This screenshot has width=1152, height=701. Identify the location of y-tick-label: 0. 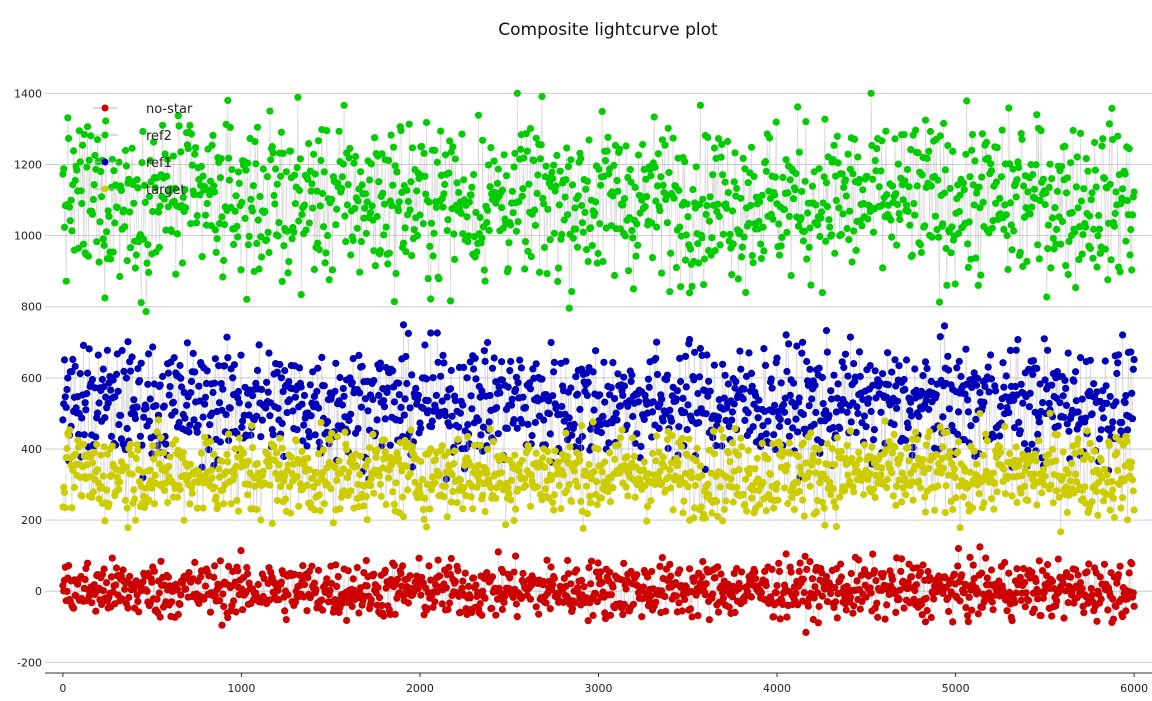
(38, 591).